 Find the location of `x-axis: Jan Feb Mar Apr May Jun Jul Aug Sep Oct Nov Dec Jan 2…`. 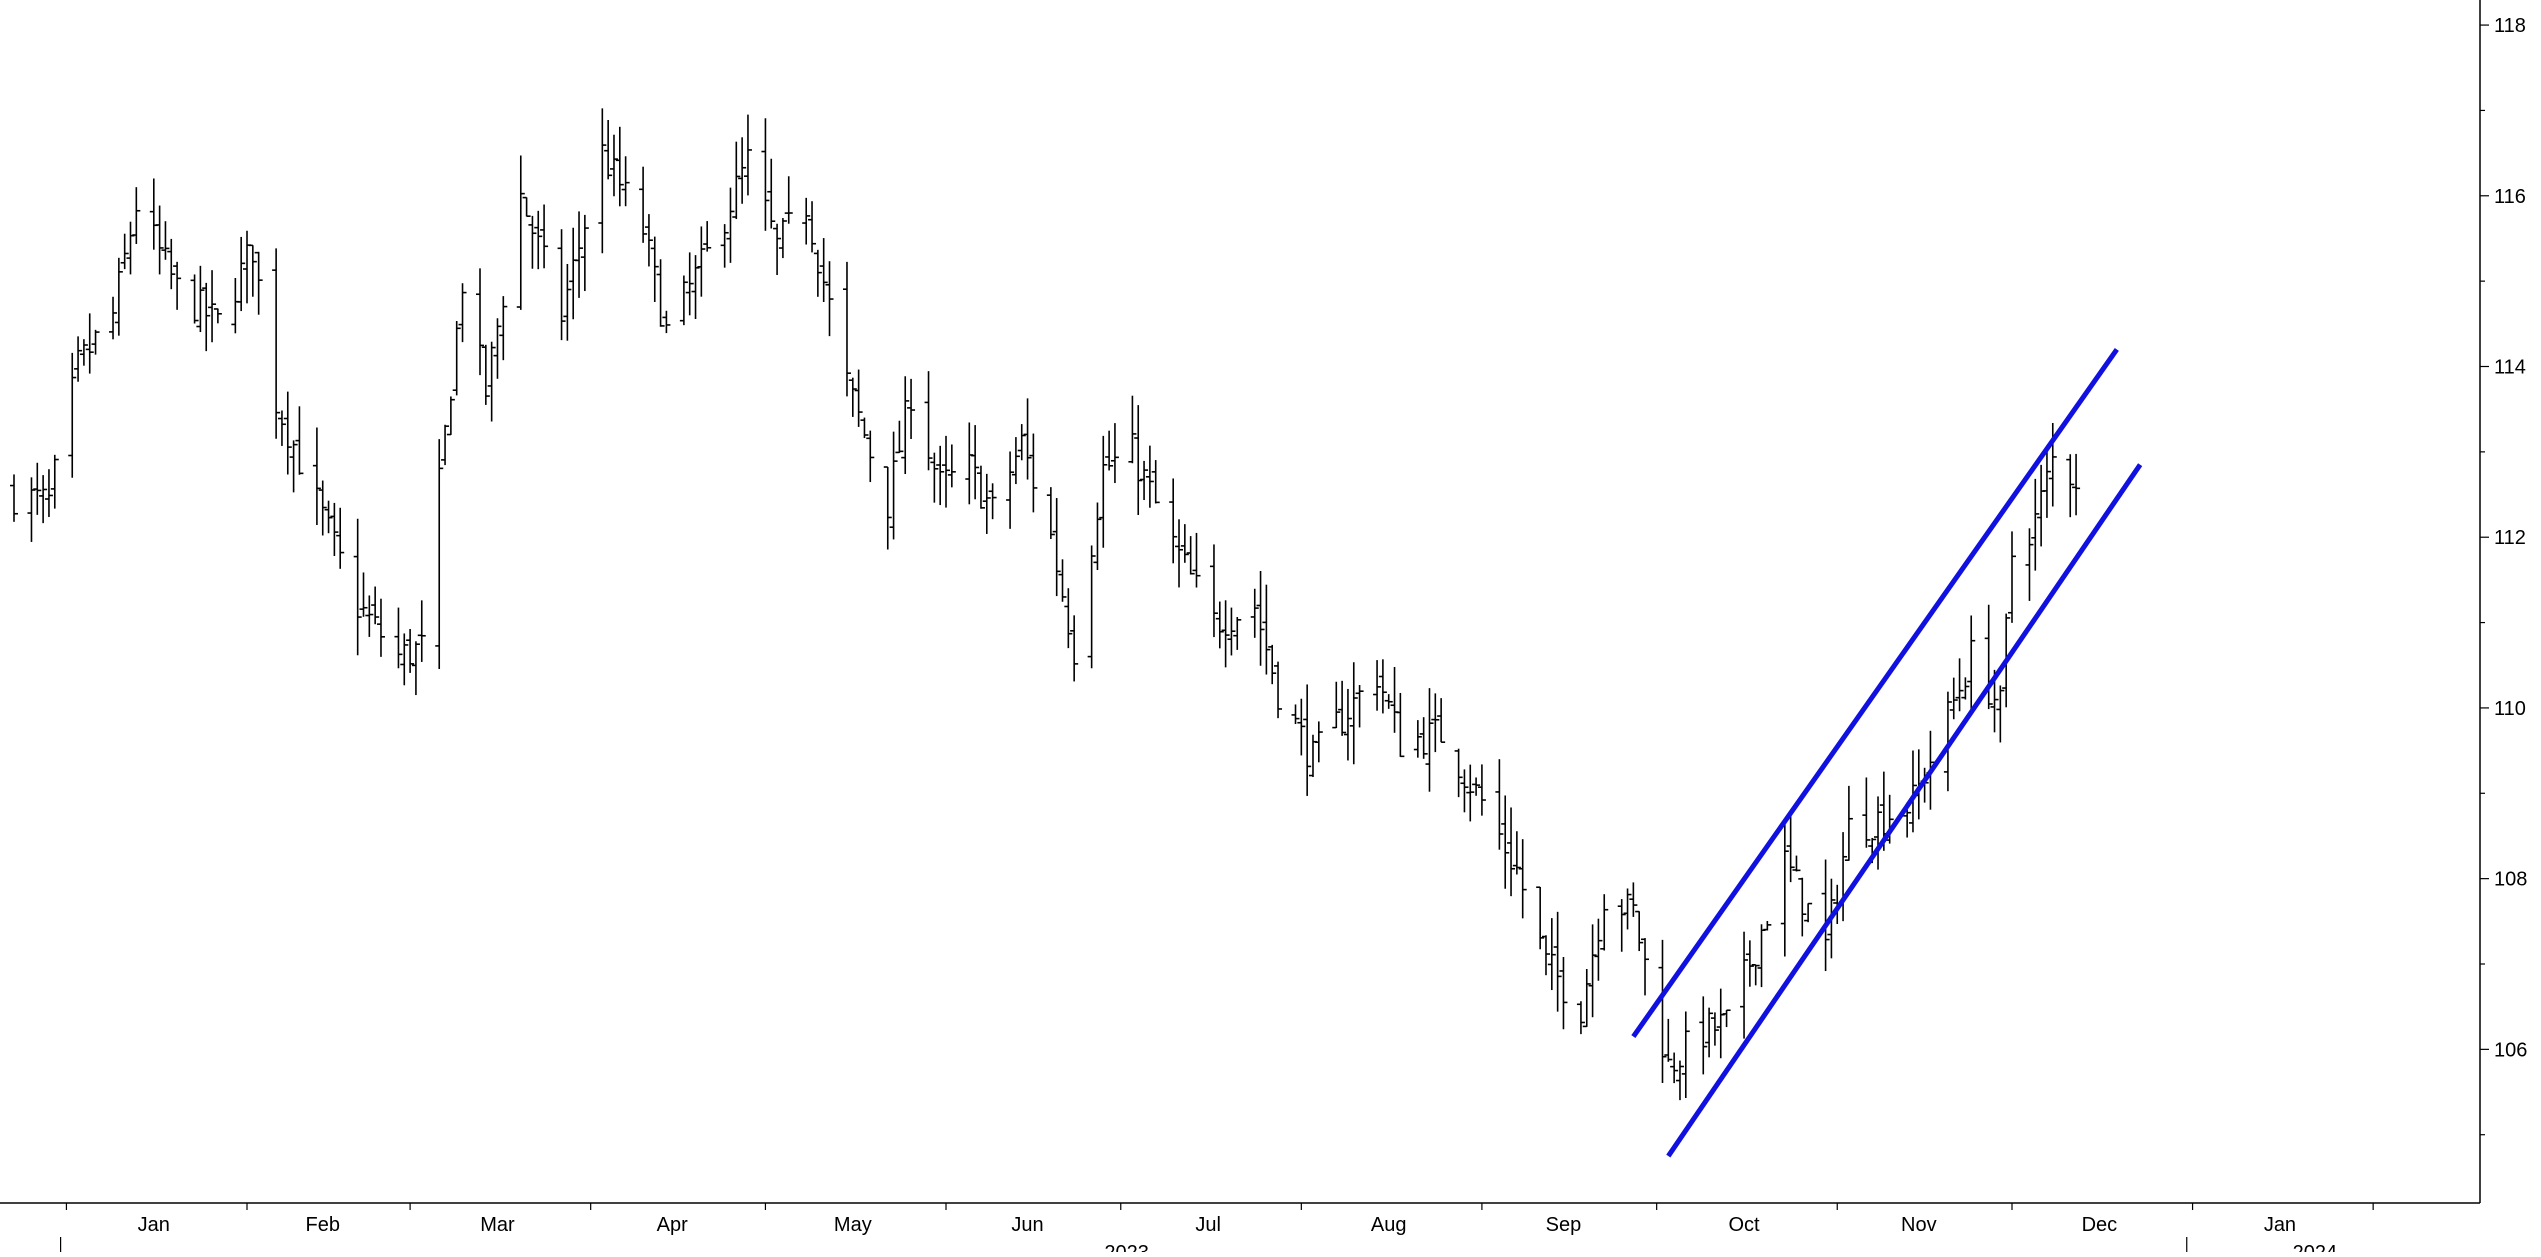

x-axis: Jan Feb Mar Apr May Jun Jul Aug Sep Oct Nov Dec Jan 2… is located at coordinates (1240, 1229).